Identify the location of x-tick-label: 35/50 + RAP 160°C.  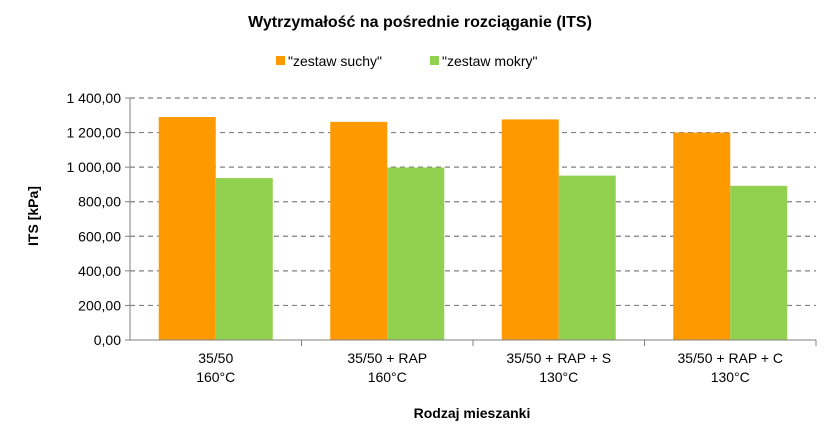
(387, 367).